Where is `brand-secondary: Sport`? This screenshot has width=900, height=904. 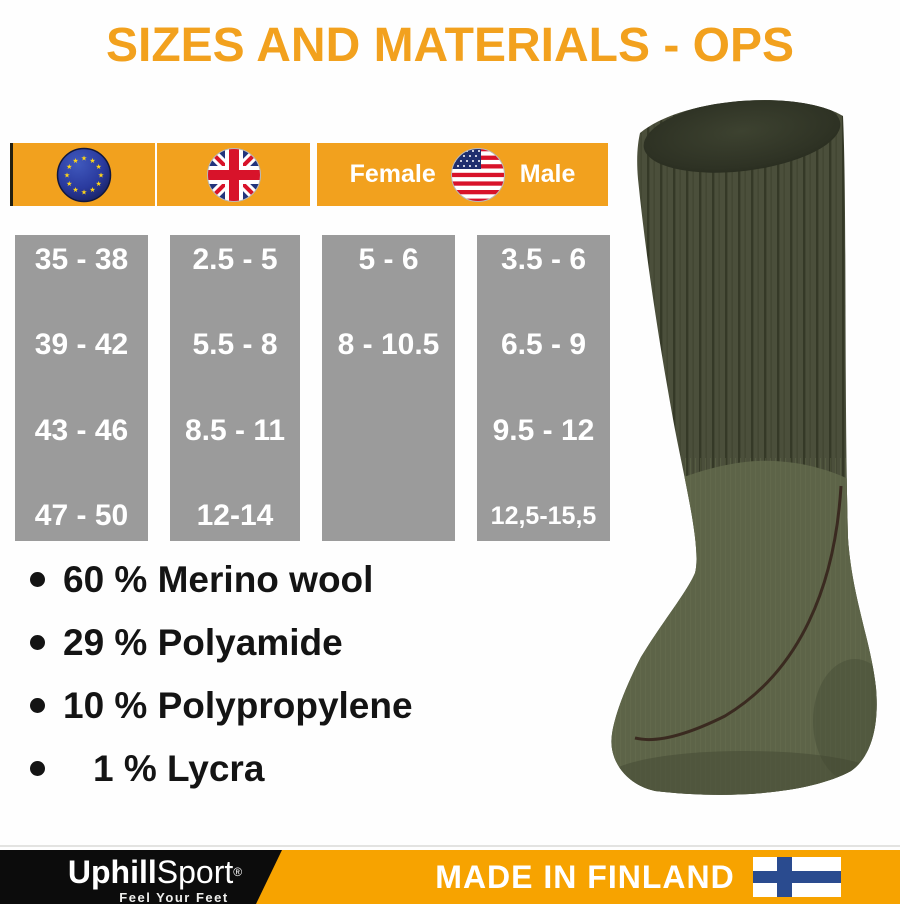 brand-secondary: Sport is located at coordinates (195, 872).